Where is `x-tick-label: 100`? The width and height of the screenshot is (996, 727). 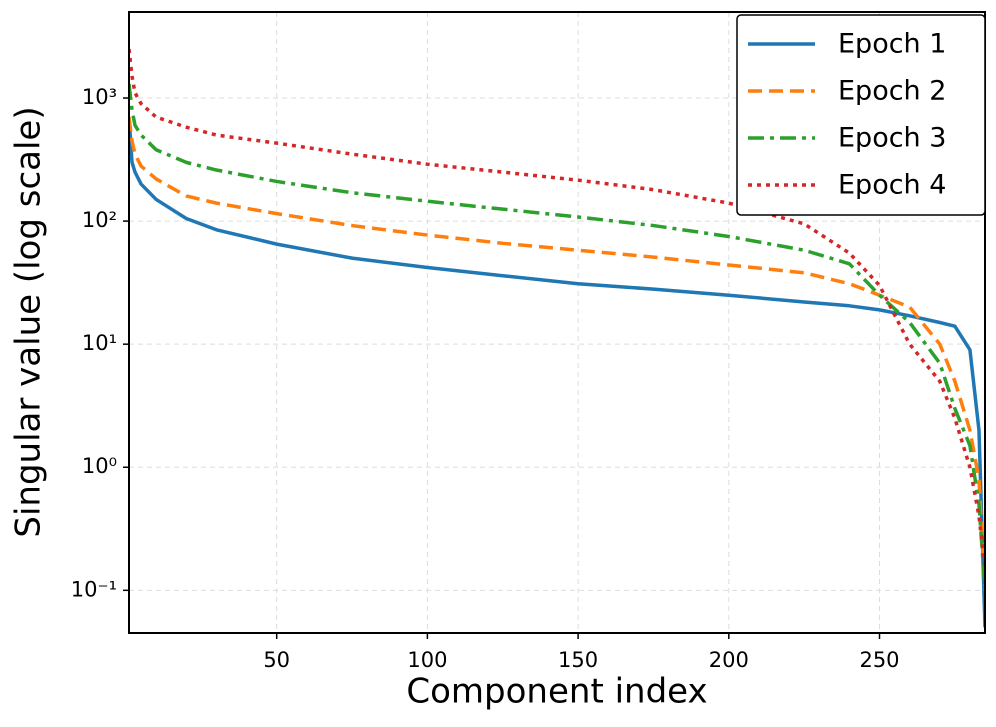
x-tick-label: 100 is located at coordinates (427, 660).